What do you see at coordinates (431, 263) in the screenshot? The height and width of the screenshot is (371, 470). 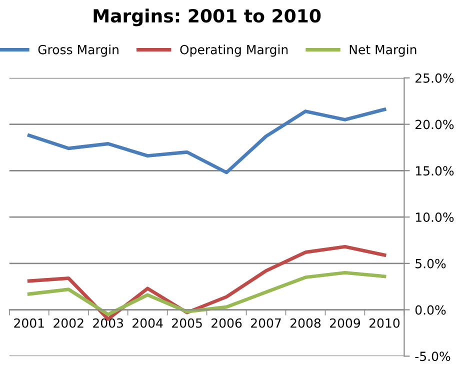 I see `y-tick-label: 5.0%` at bounding box center [431, 263].